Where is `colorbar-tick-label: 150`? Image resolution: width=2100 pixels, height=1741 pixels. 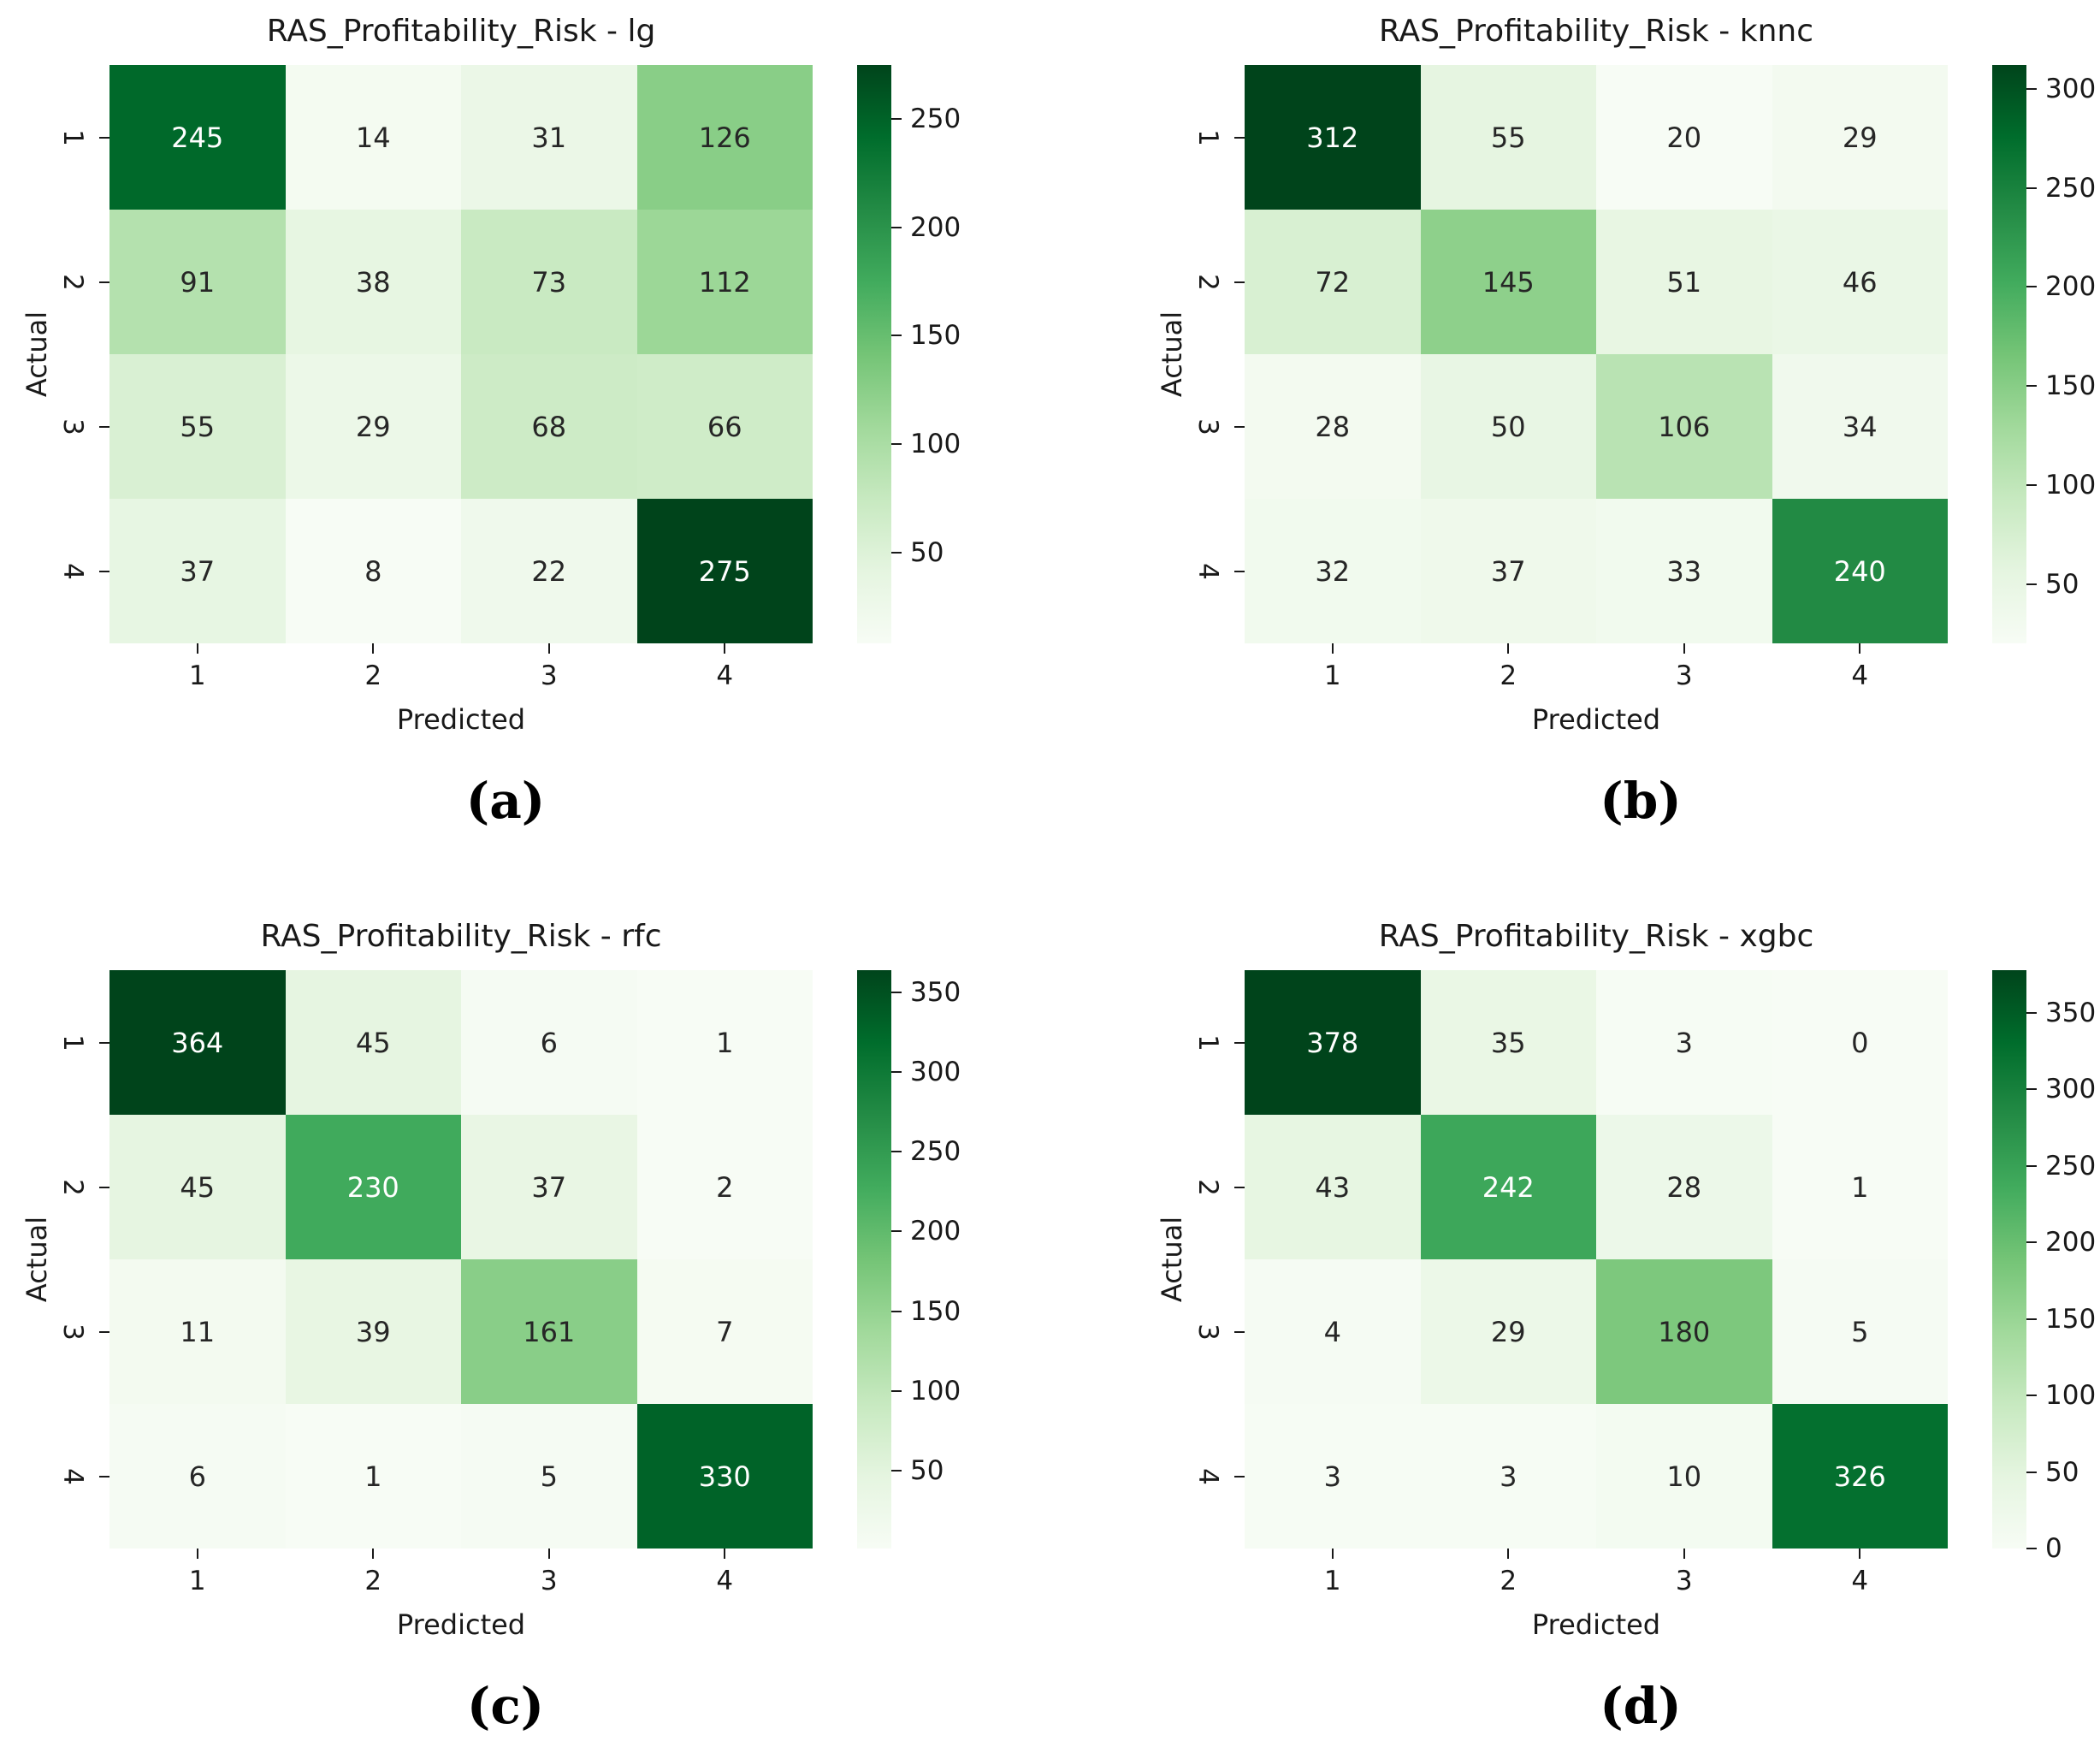
colorbar-tick-label: 150 is located at coordinates (2071, 386).